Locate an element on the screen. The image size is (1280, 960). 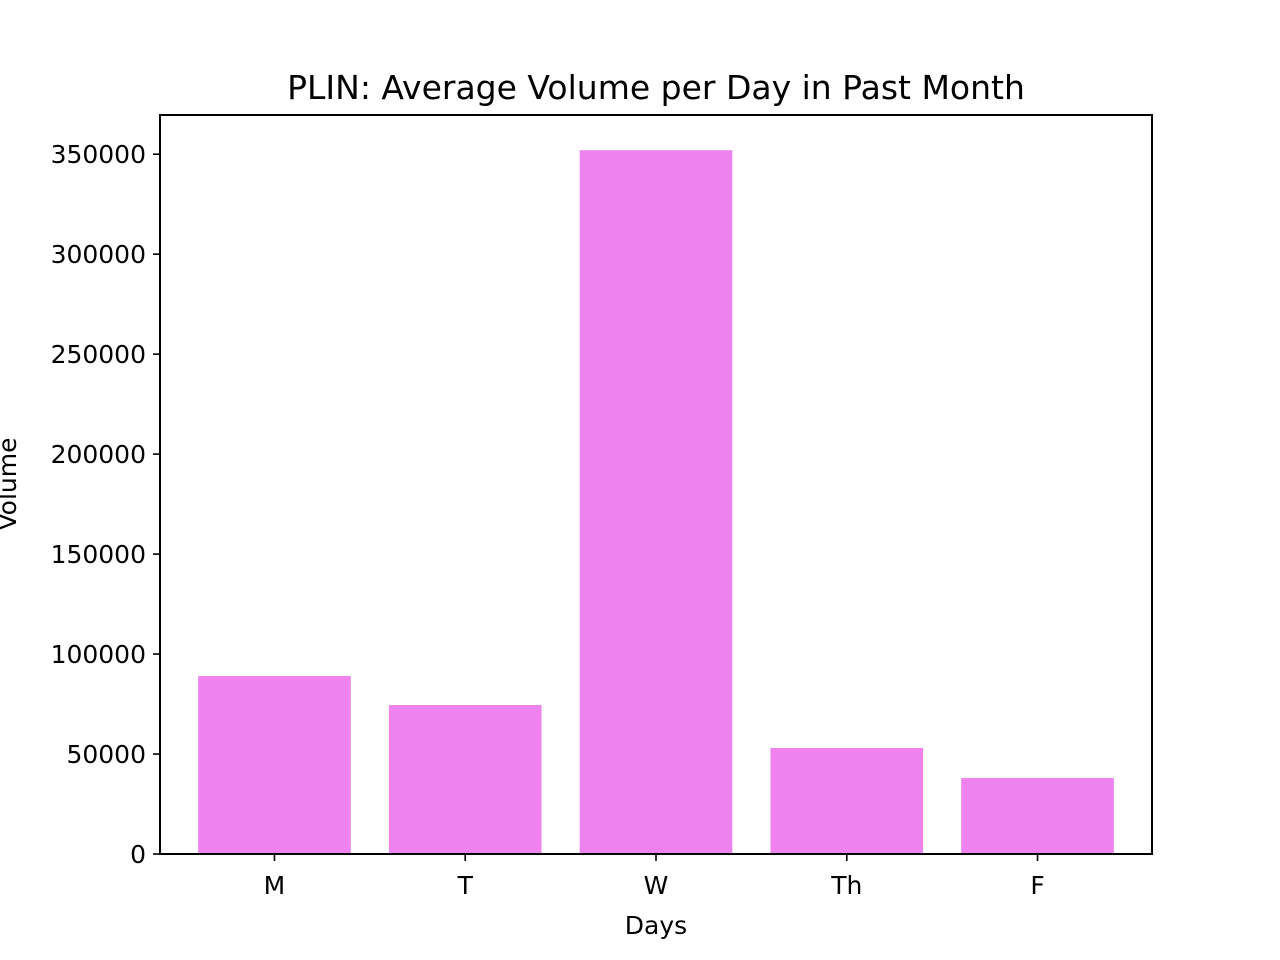
y-axis-label: Volume is located at coordinates (11, 484).